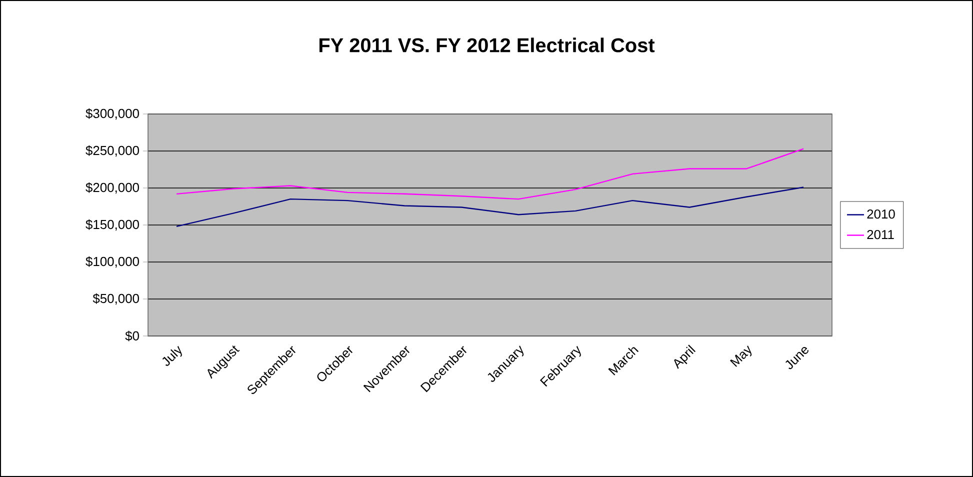 This screenshot has height=477, width=973. Describe the element at coordinates (881, 214) in the screenshot. I see `legend-label: 2010` at that location.